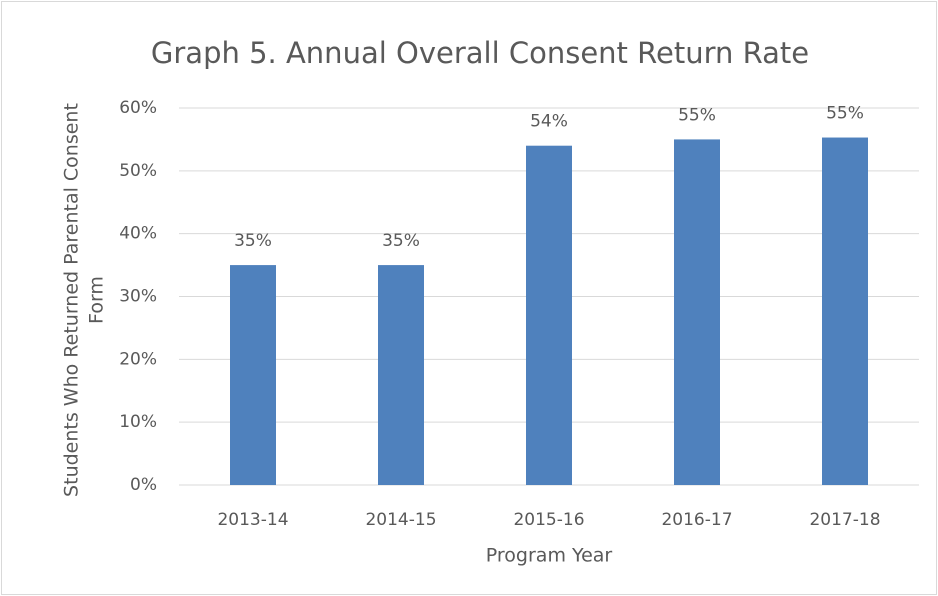  I want to click on y-tick-label: 20%, so click(138, 359).